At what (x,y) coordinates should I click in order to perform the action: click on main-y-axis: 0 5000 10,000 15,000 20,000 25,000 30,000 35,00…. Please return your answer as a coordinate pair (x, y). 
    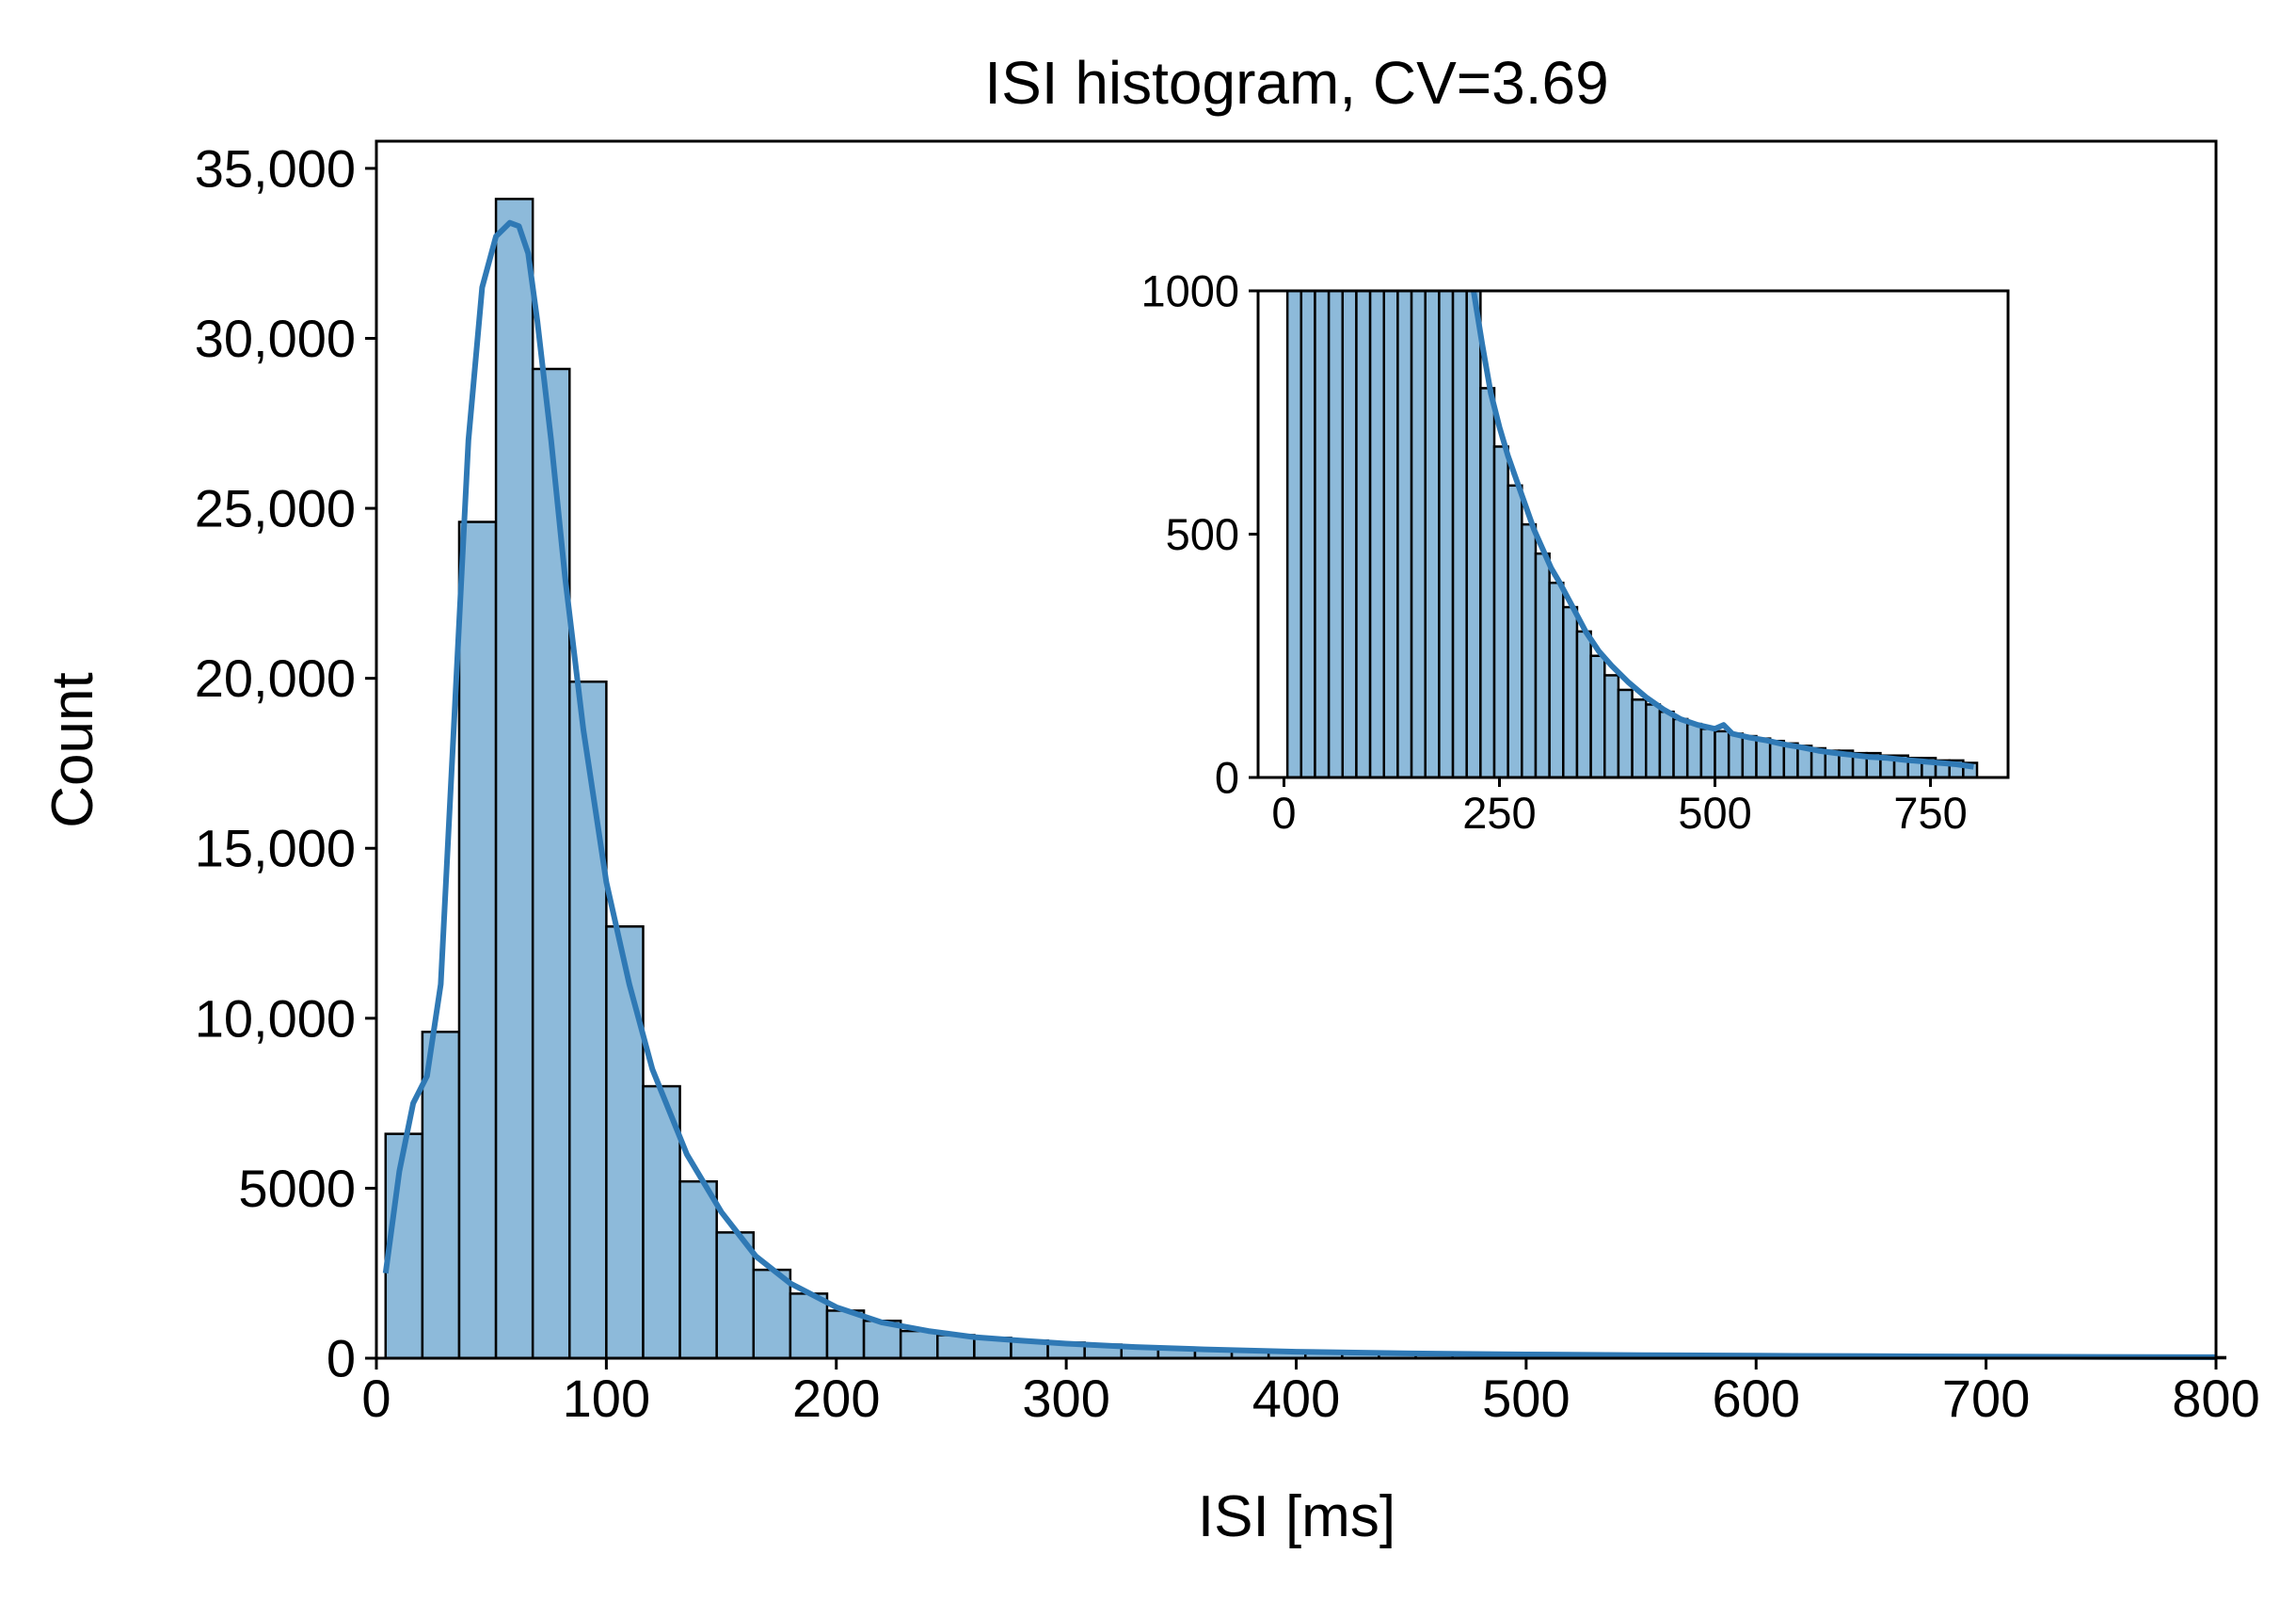
    Looking at the image, I should click on (285, 763).